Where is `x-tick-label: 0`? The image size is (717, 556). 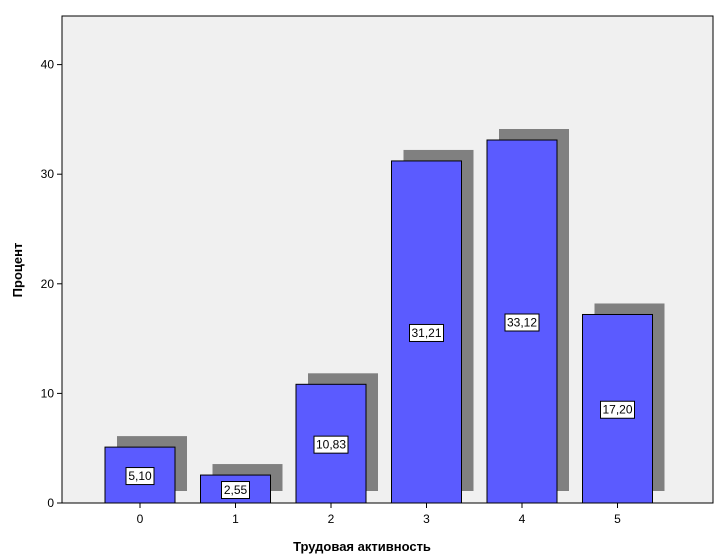
x-tick-label: 0 is located at coordinates (140, 519).